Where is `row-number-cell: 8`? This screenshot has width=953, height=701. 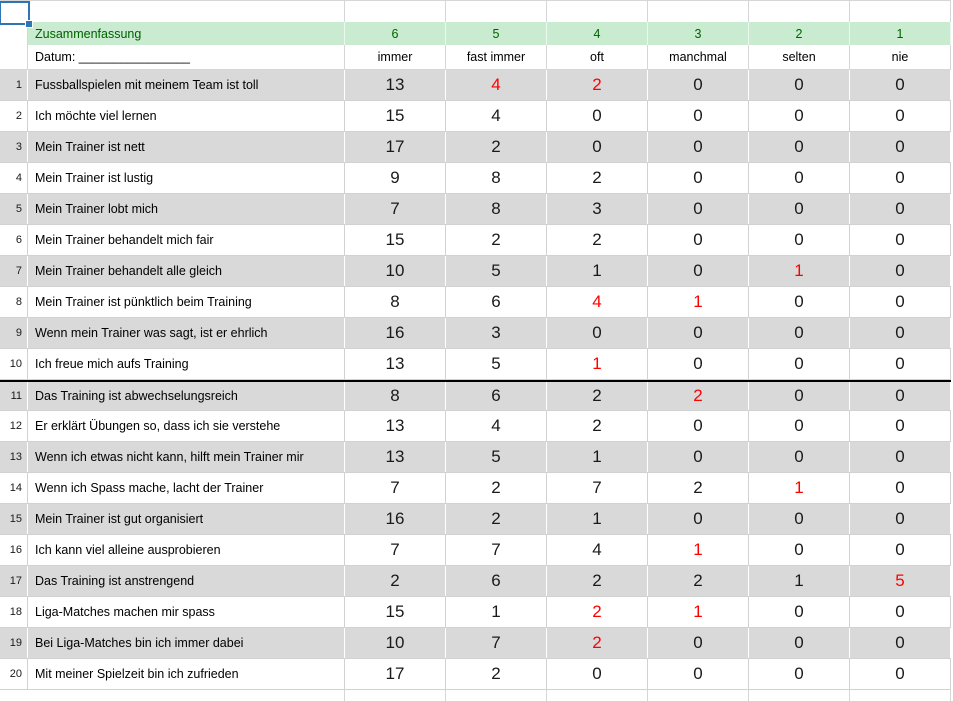 row-number-cell: 8 is located at coordinates (14, 302).